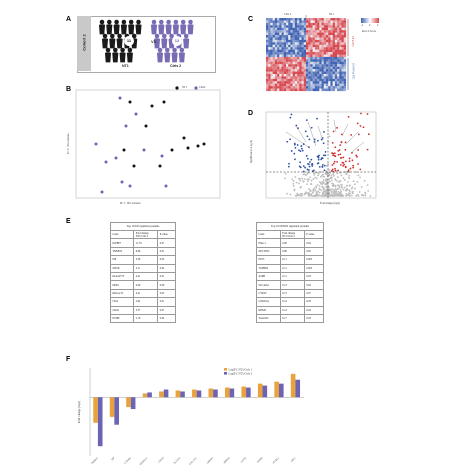 This screenshot has width=474, height=474. What do you see at coordinates (268, 302) in the screenshot?
I see `table-cell: CORO1A` at bounding box center [268, 302].